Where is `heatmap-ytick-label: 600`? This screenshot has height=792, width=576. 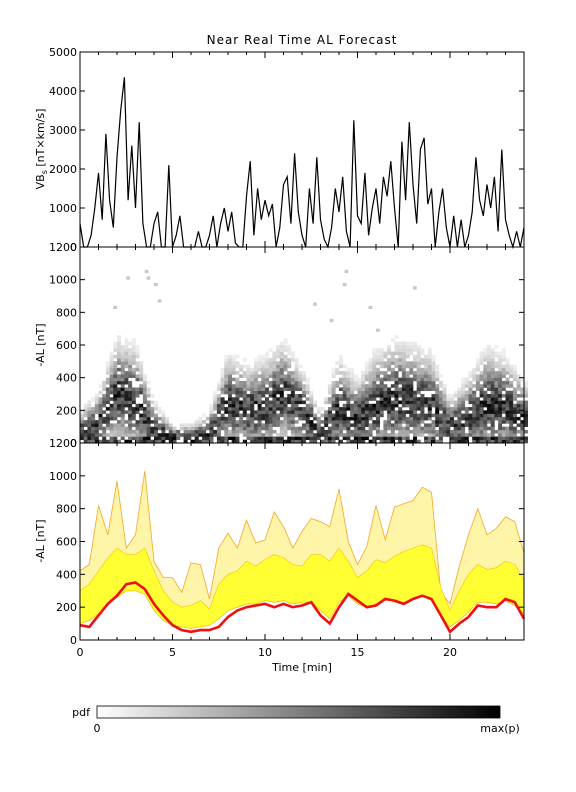 heatmap-ytick-label: 600 is located at coordinates (66, 345).